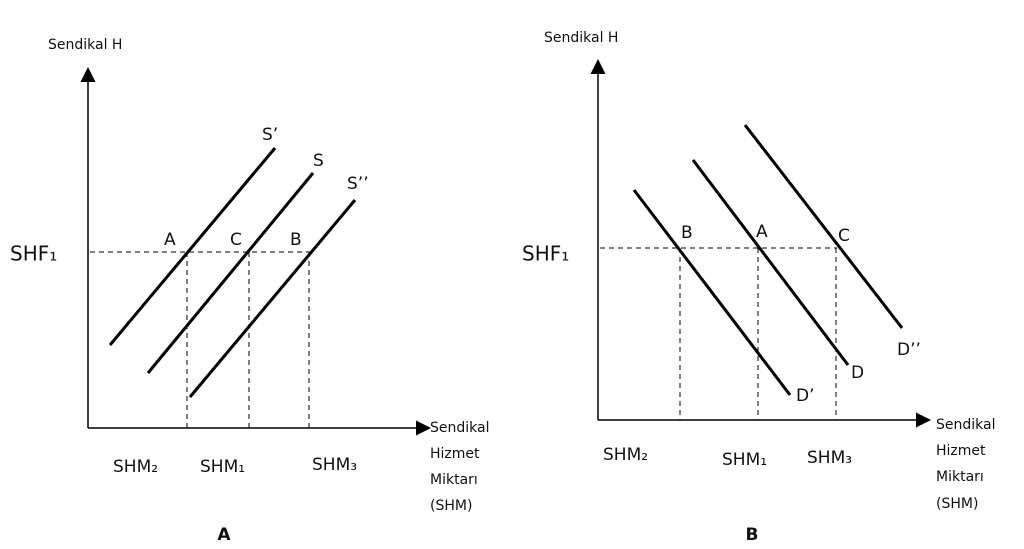  I want to click on panel-caption: A, so click(224, 535).